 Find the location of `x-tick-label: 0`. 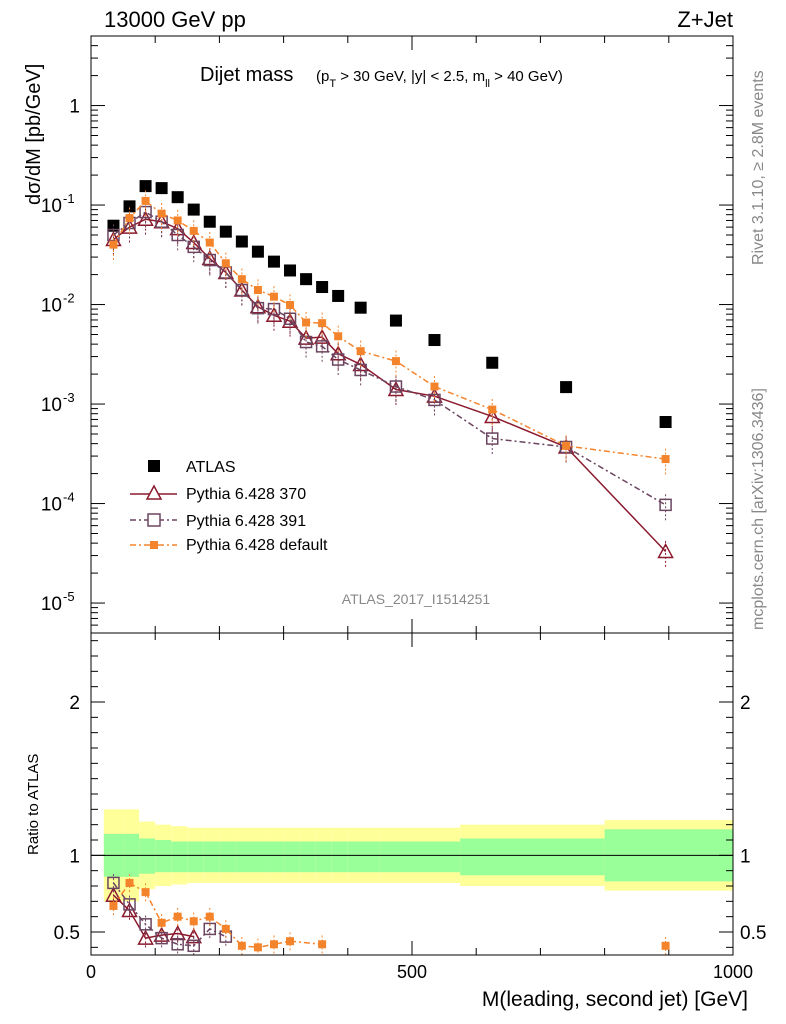

x-tick-label: 0 is located at coordinates (91, 972).